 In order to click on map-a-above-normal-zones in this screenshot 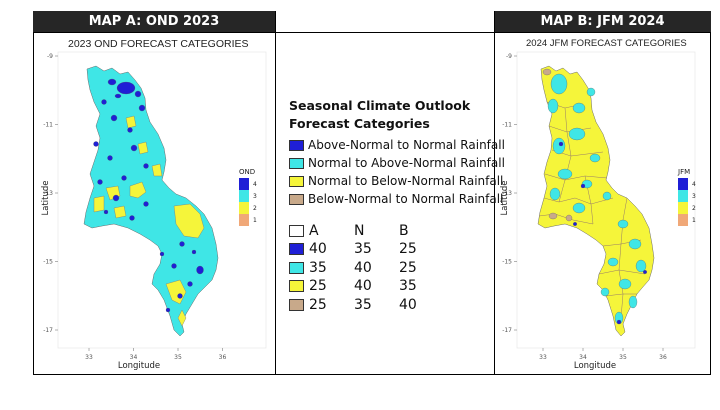, I will do `click(148, 195)`.